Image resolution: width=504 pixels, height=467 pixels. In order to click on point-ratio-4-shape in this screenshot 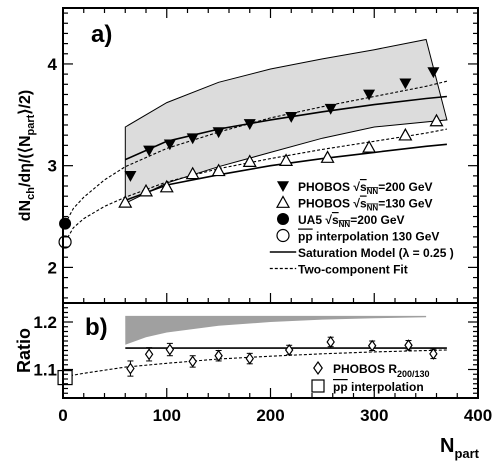, I will do `click(192, 361)`.